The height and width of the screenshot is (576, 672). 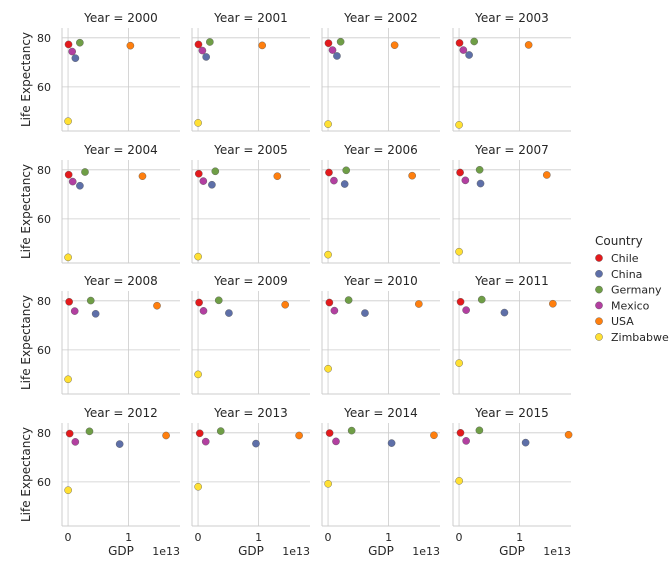 I want to click on facet-2009-point-china, so click(x=229, y=313).